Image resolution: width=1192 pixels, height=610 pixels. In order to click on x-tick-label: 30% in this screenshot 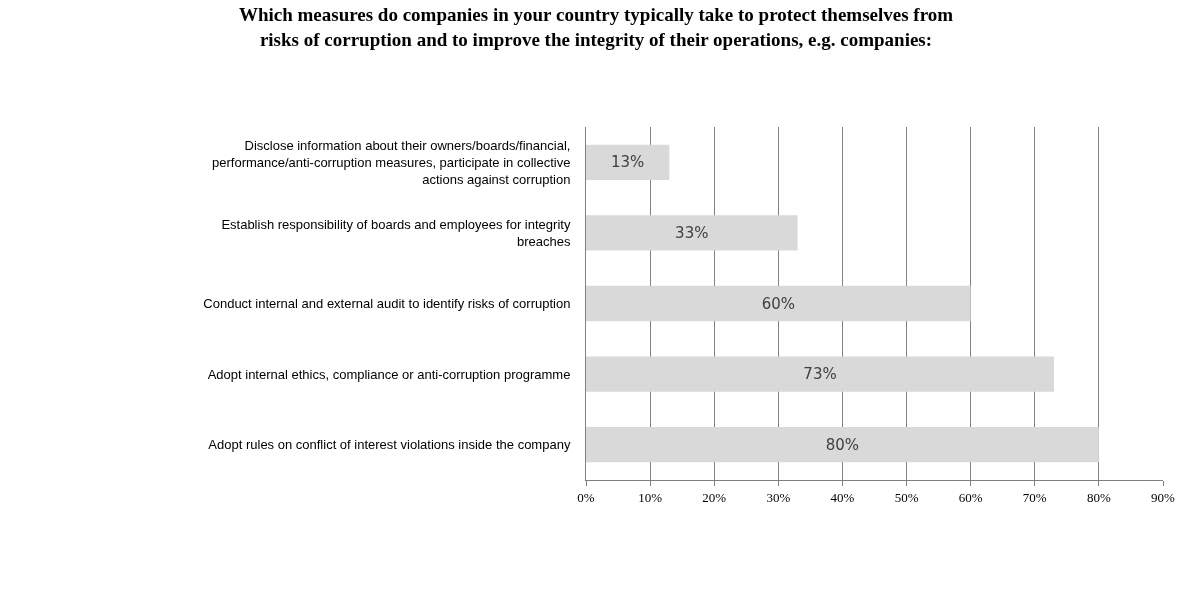, I will do `click(778, 497)`.